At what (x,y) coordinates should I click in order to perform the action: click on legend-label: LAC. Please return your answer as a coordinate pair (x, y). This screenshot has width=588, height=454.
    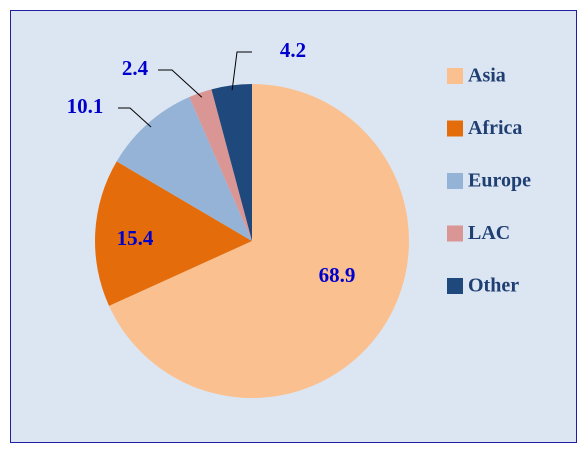
    Looking at the image, I should click on (489, 233).